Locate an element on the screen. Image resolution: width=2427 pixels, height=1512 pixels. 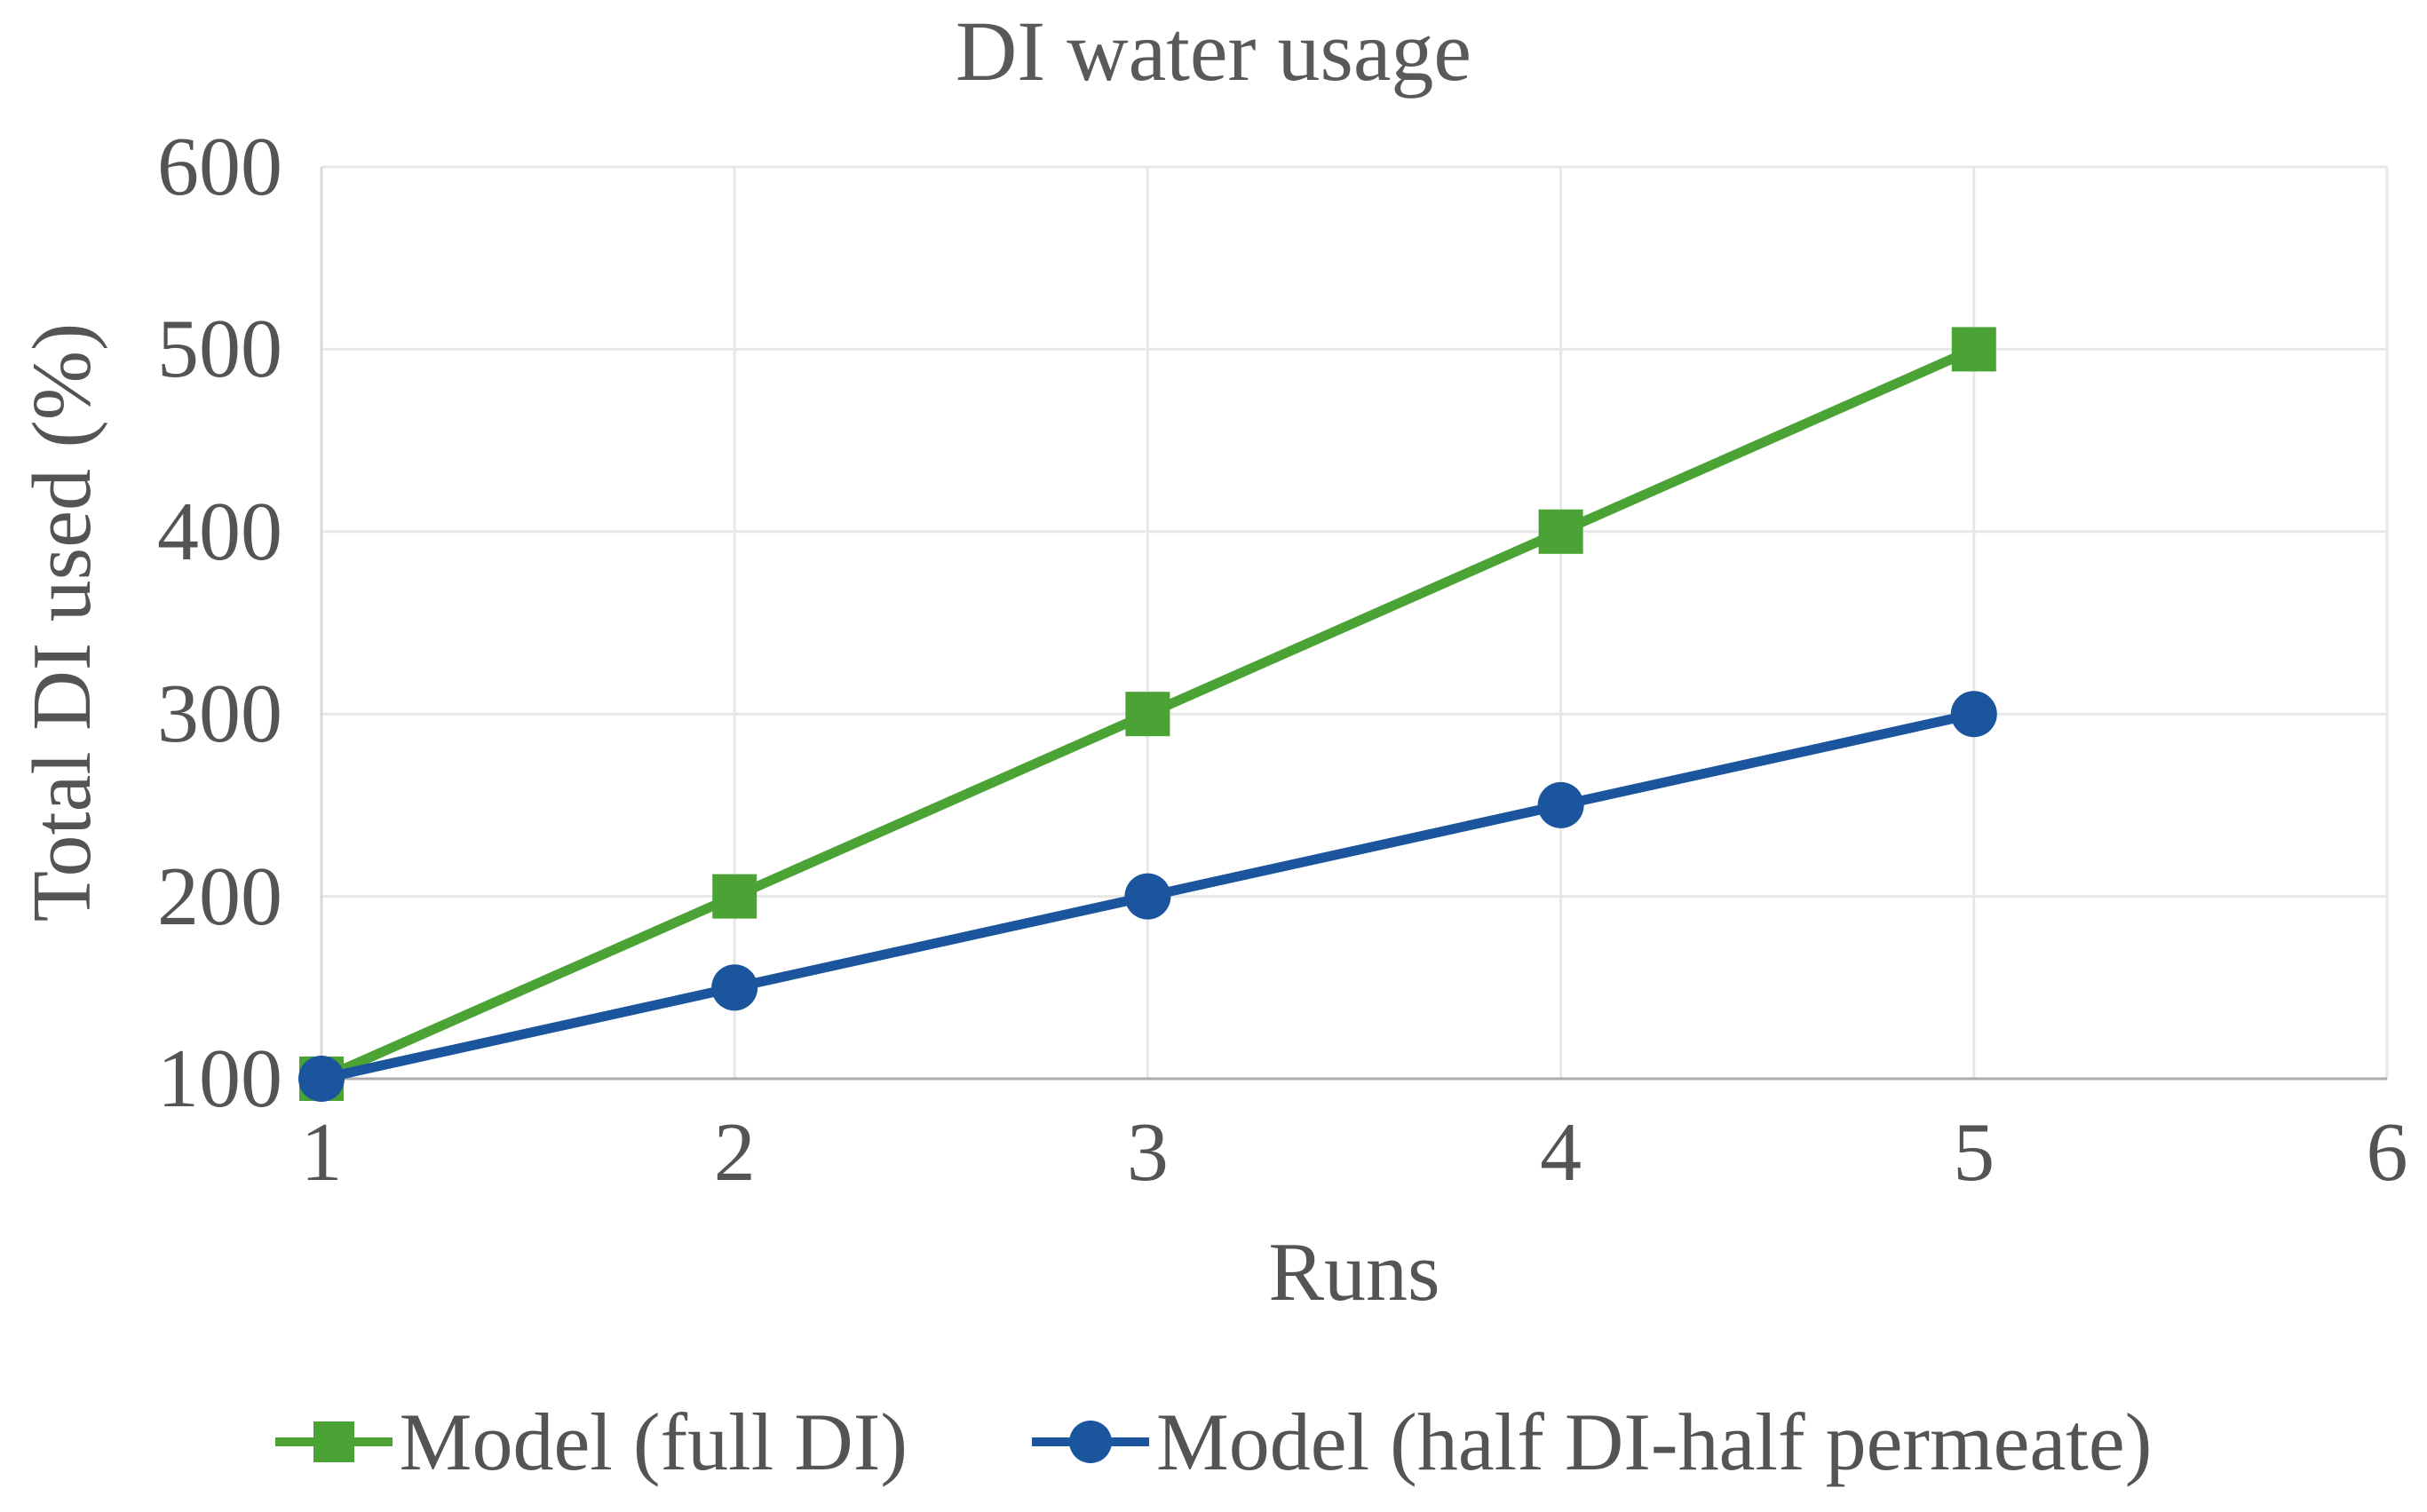
legend-item-half-di: Model (half DI-half permeate) is located at coordinates (1592, 1442).